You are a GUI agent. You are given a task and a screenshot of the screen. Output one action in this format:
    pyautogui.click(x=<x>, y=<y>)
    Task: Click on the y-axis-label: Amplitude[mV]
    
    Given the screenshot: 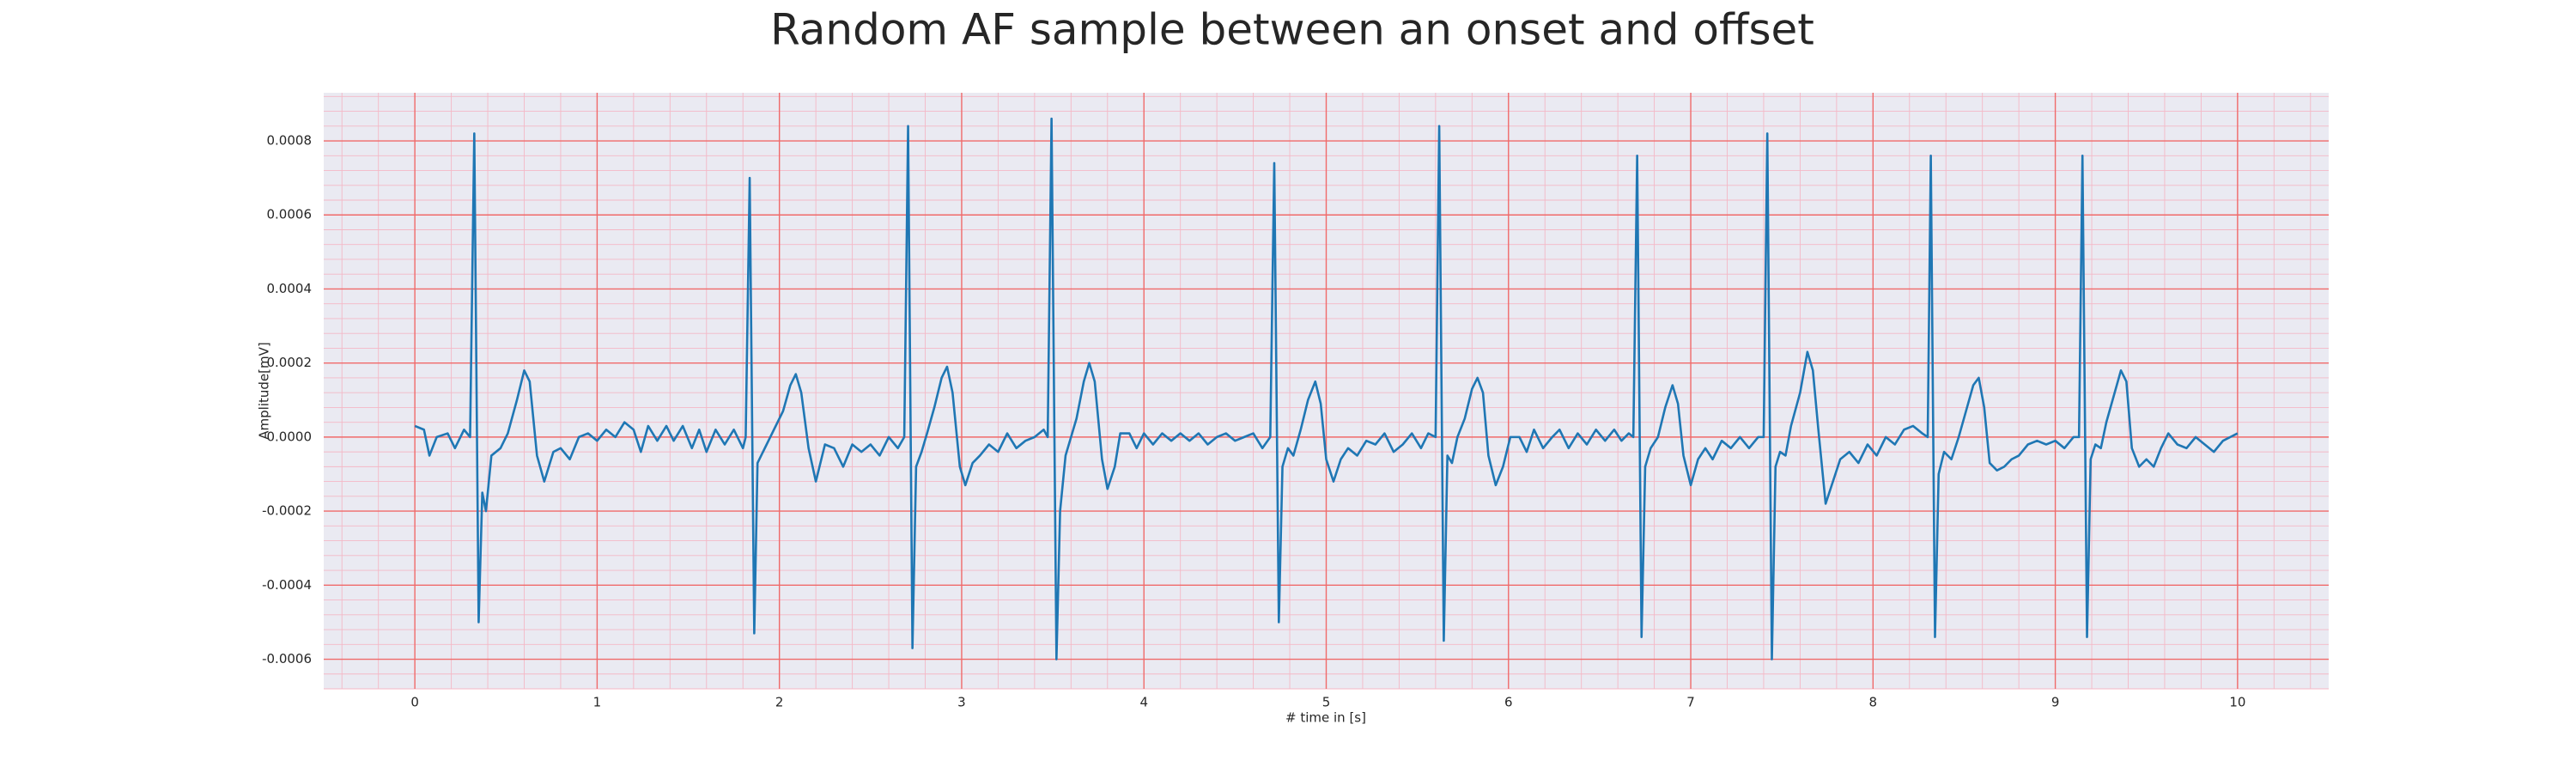 What is the action you would take?
    pyautogui.click(x=264, y=390)
    